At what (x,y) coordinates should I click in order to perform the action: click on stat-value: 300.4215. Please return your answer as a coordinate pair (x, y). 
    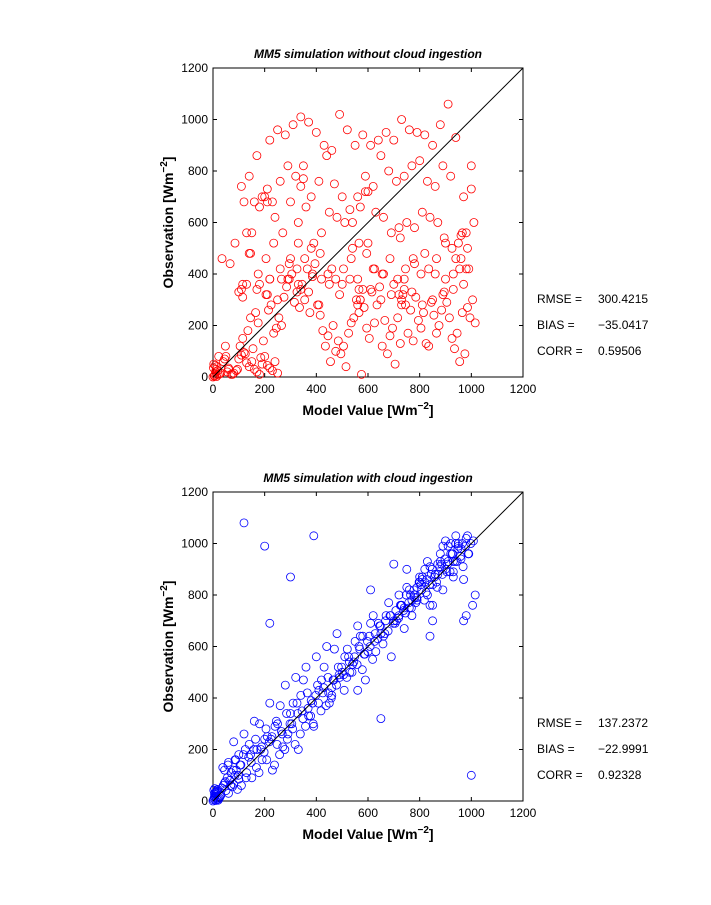
    Looking at the image, I should click on (623, 299).